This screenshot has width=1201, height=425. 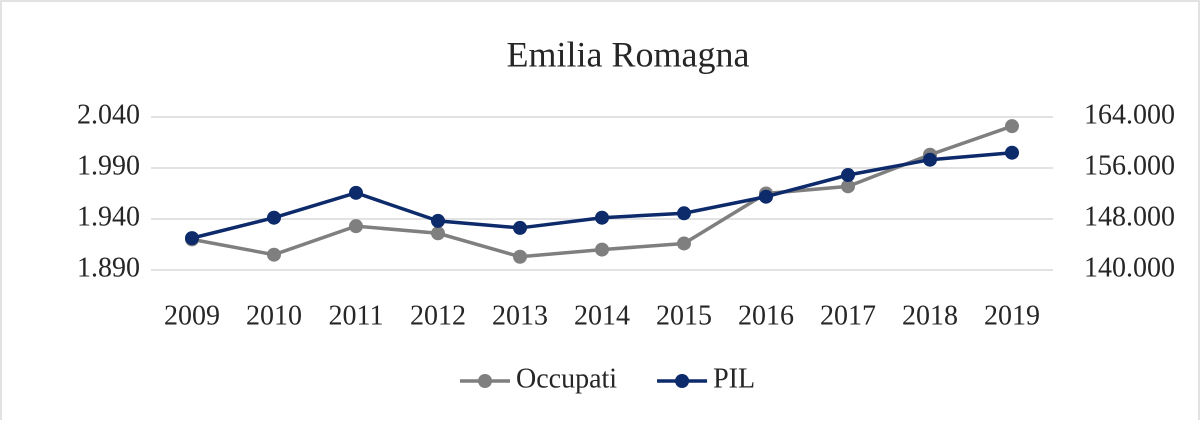 What do you see at coordinates (1129, 216) in the screenshot?
I see `y2-tick-label: 148.000` at bounding box center [1129, 216].